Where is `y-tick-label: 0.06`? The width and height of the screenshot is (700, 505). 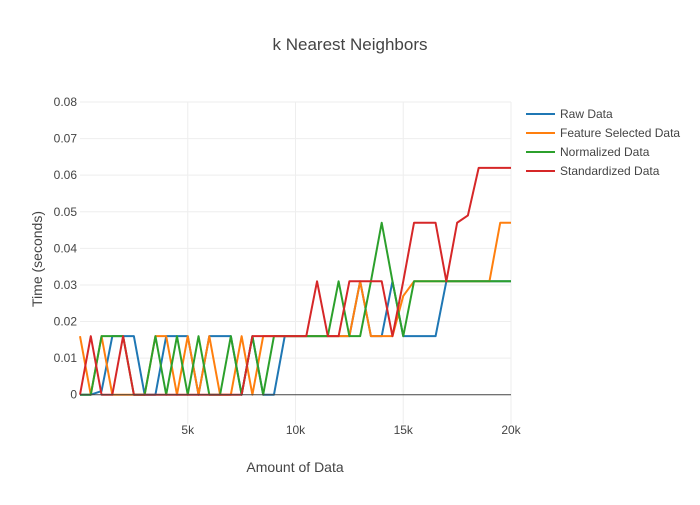
y-tick-label: 0.06 is located at coordinates (66, 175).